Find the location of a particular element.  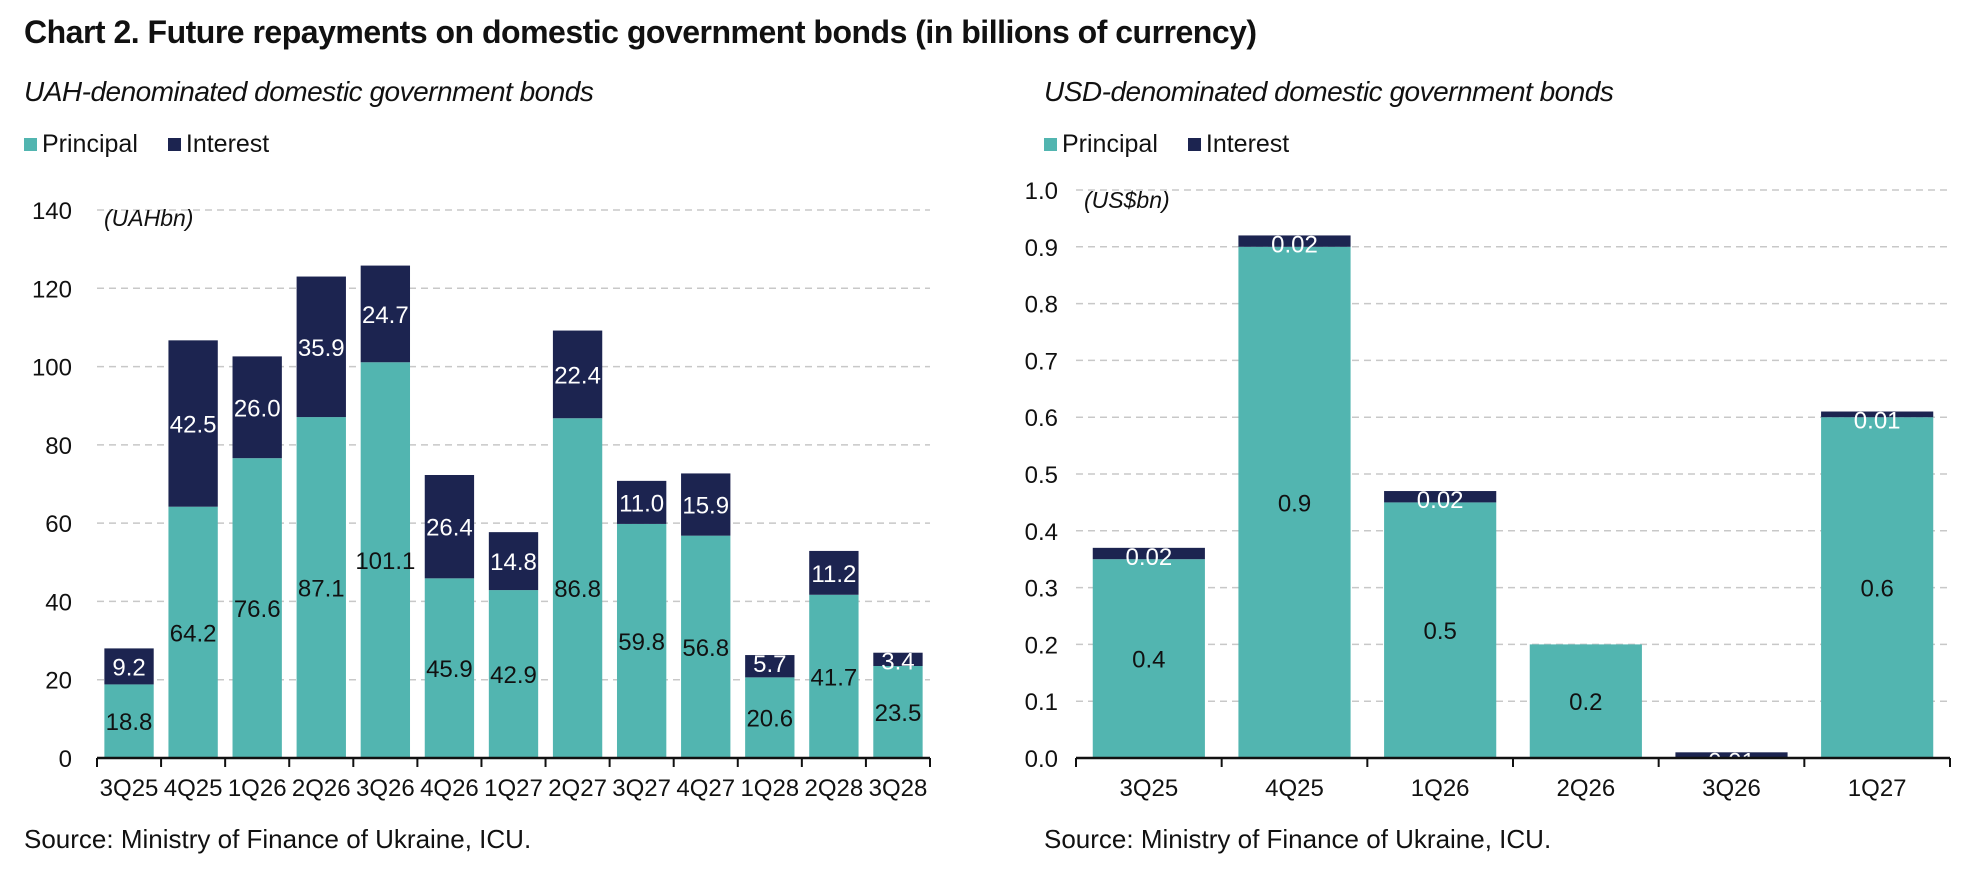

y-tick-label: 0.7 is located at coordinates (1041, 361).